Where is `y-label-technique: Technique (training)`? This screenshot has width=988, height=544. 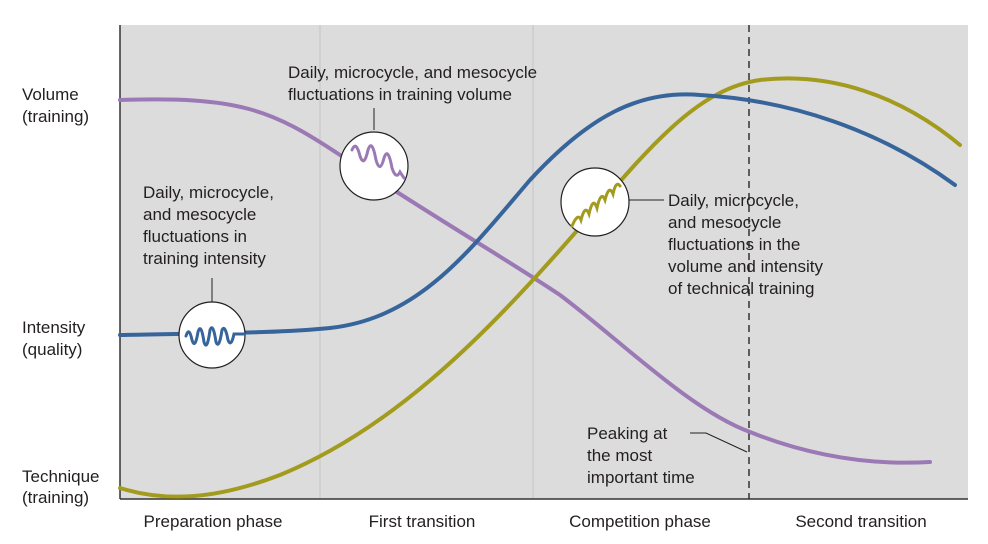 y-label-technique: Technique (training) is located at coordinates (63, 487).